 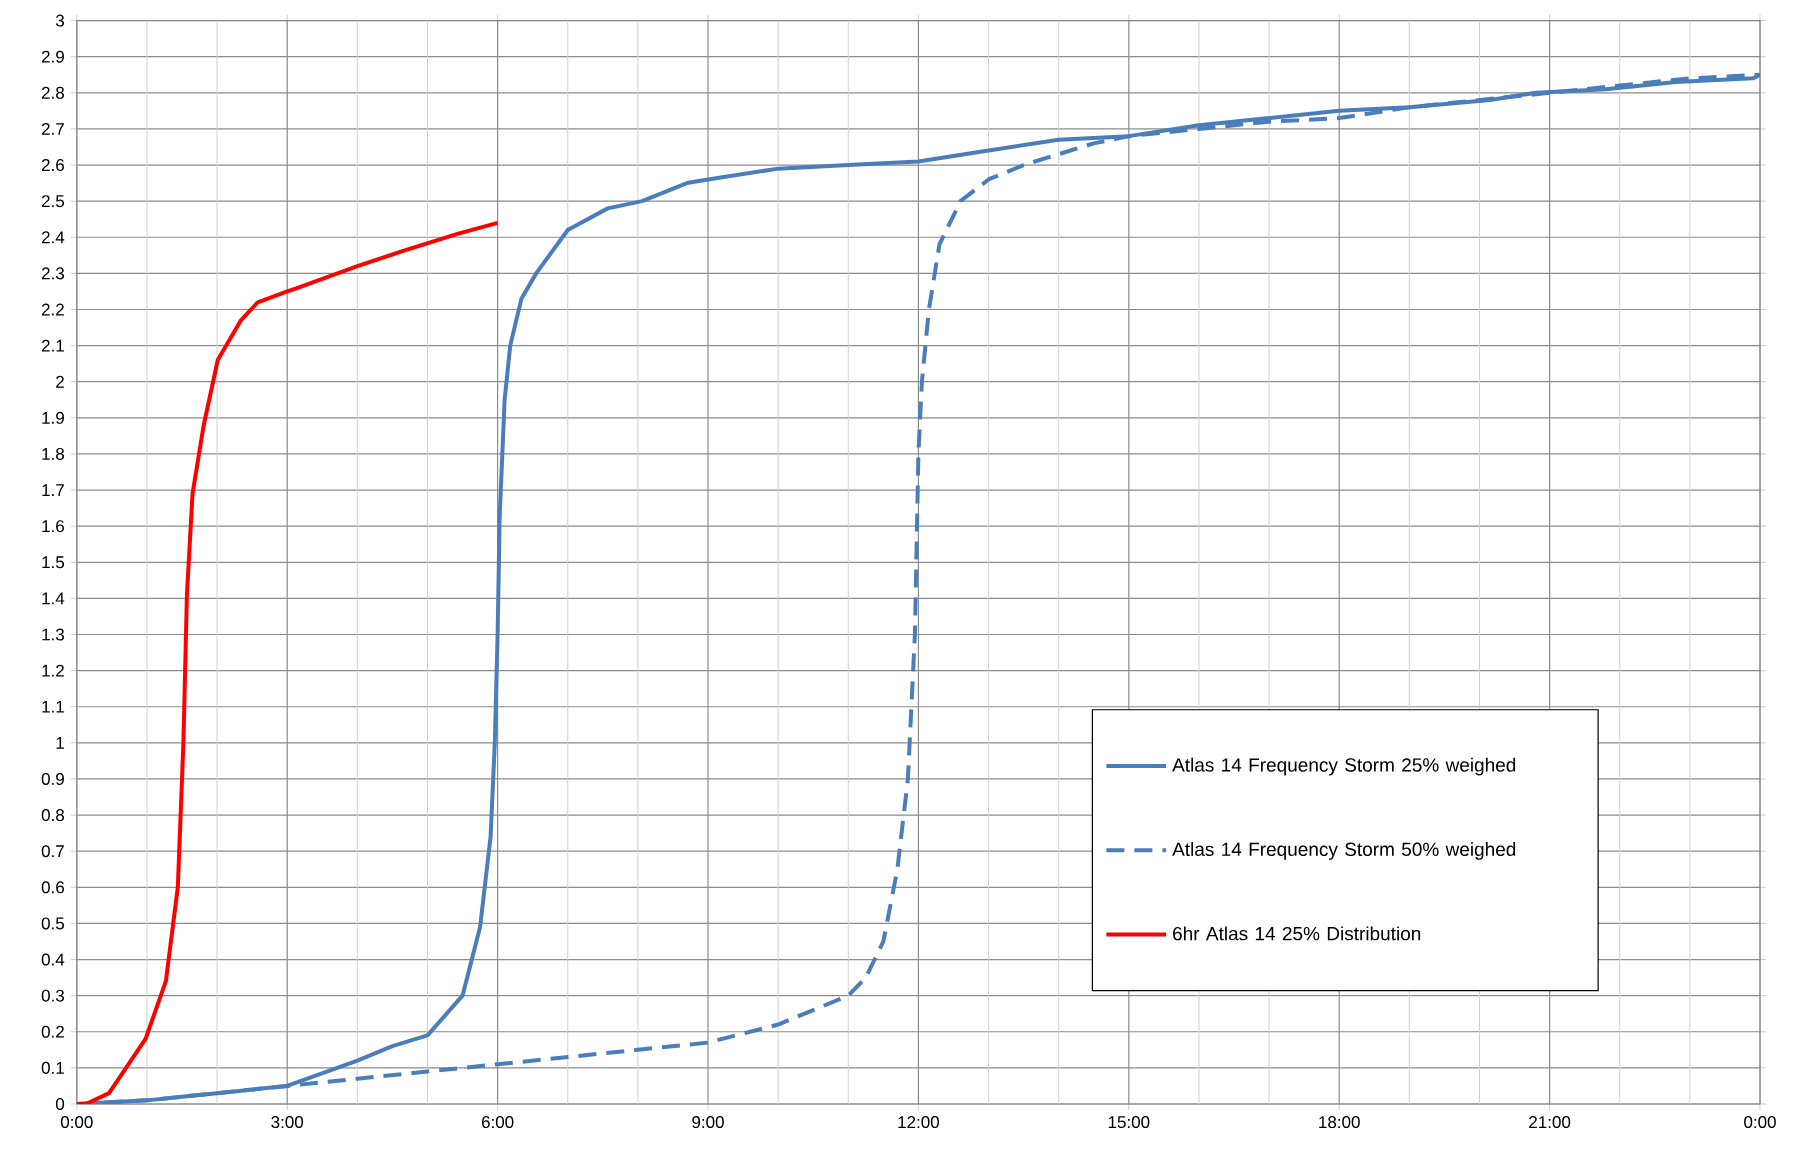 What do you see at coordinates (60, 743) in the screenshot?
I see `y-tick-label: 1` at bounding box center [60, 743].